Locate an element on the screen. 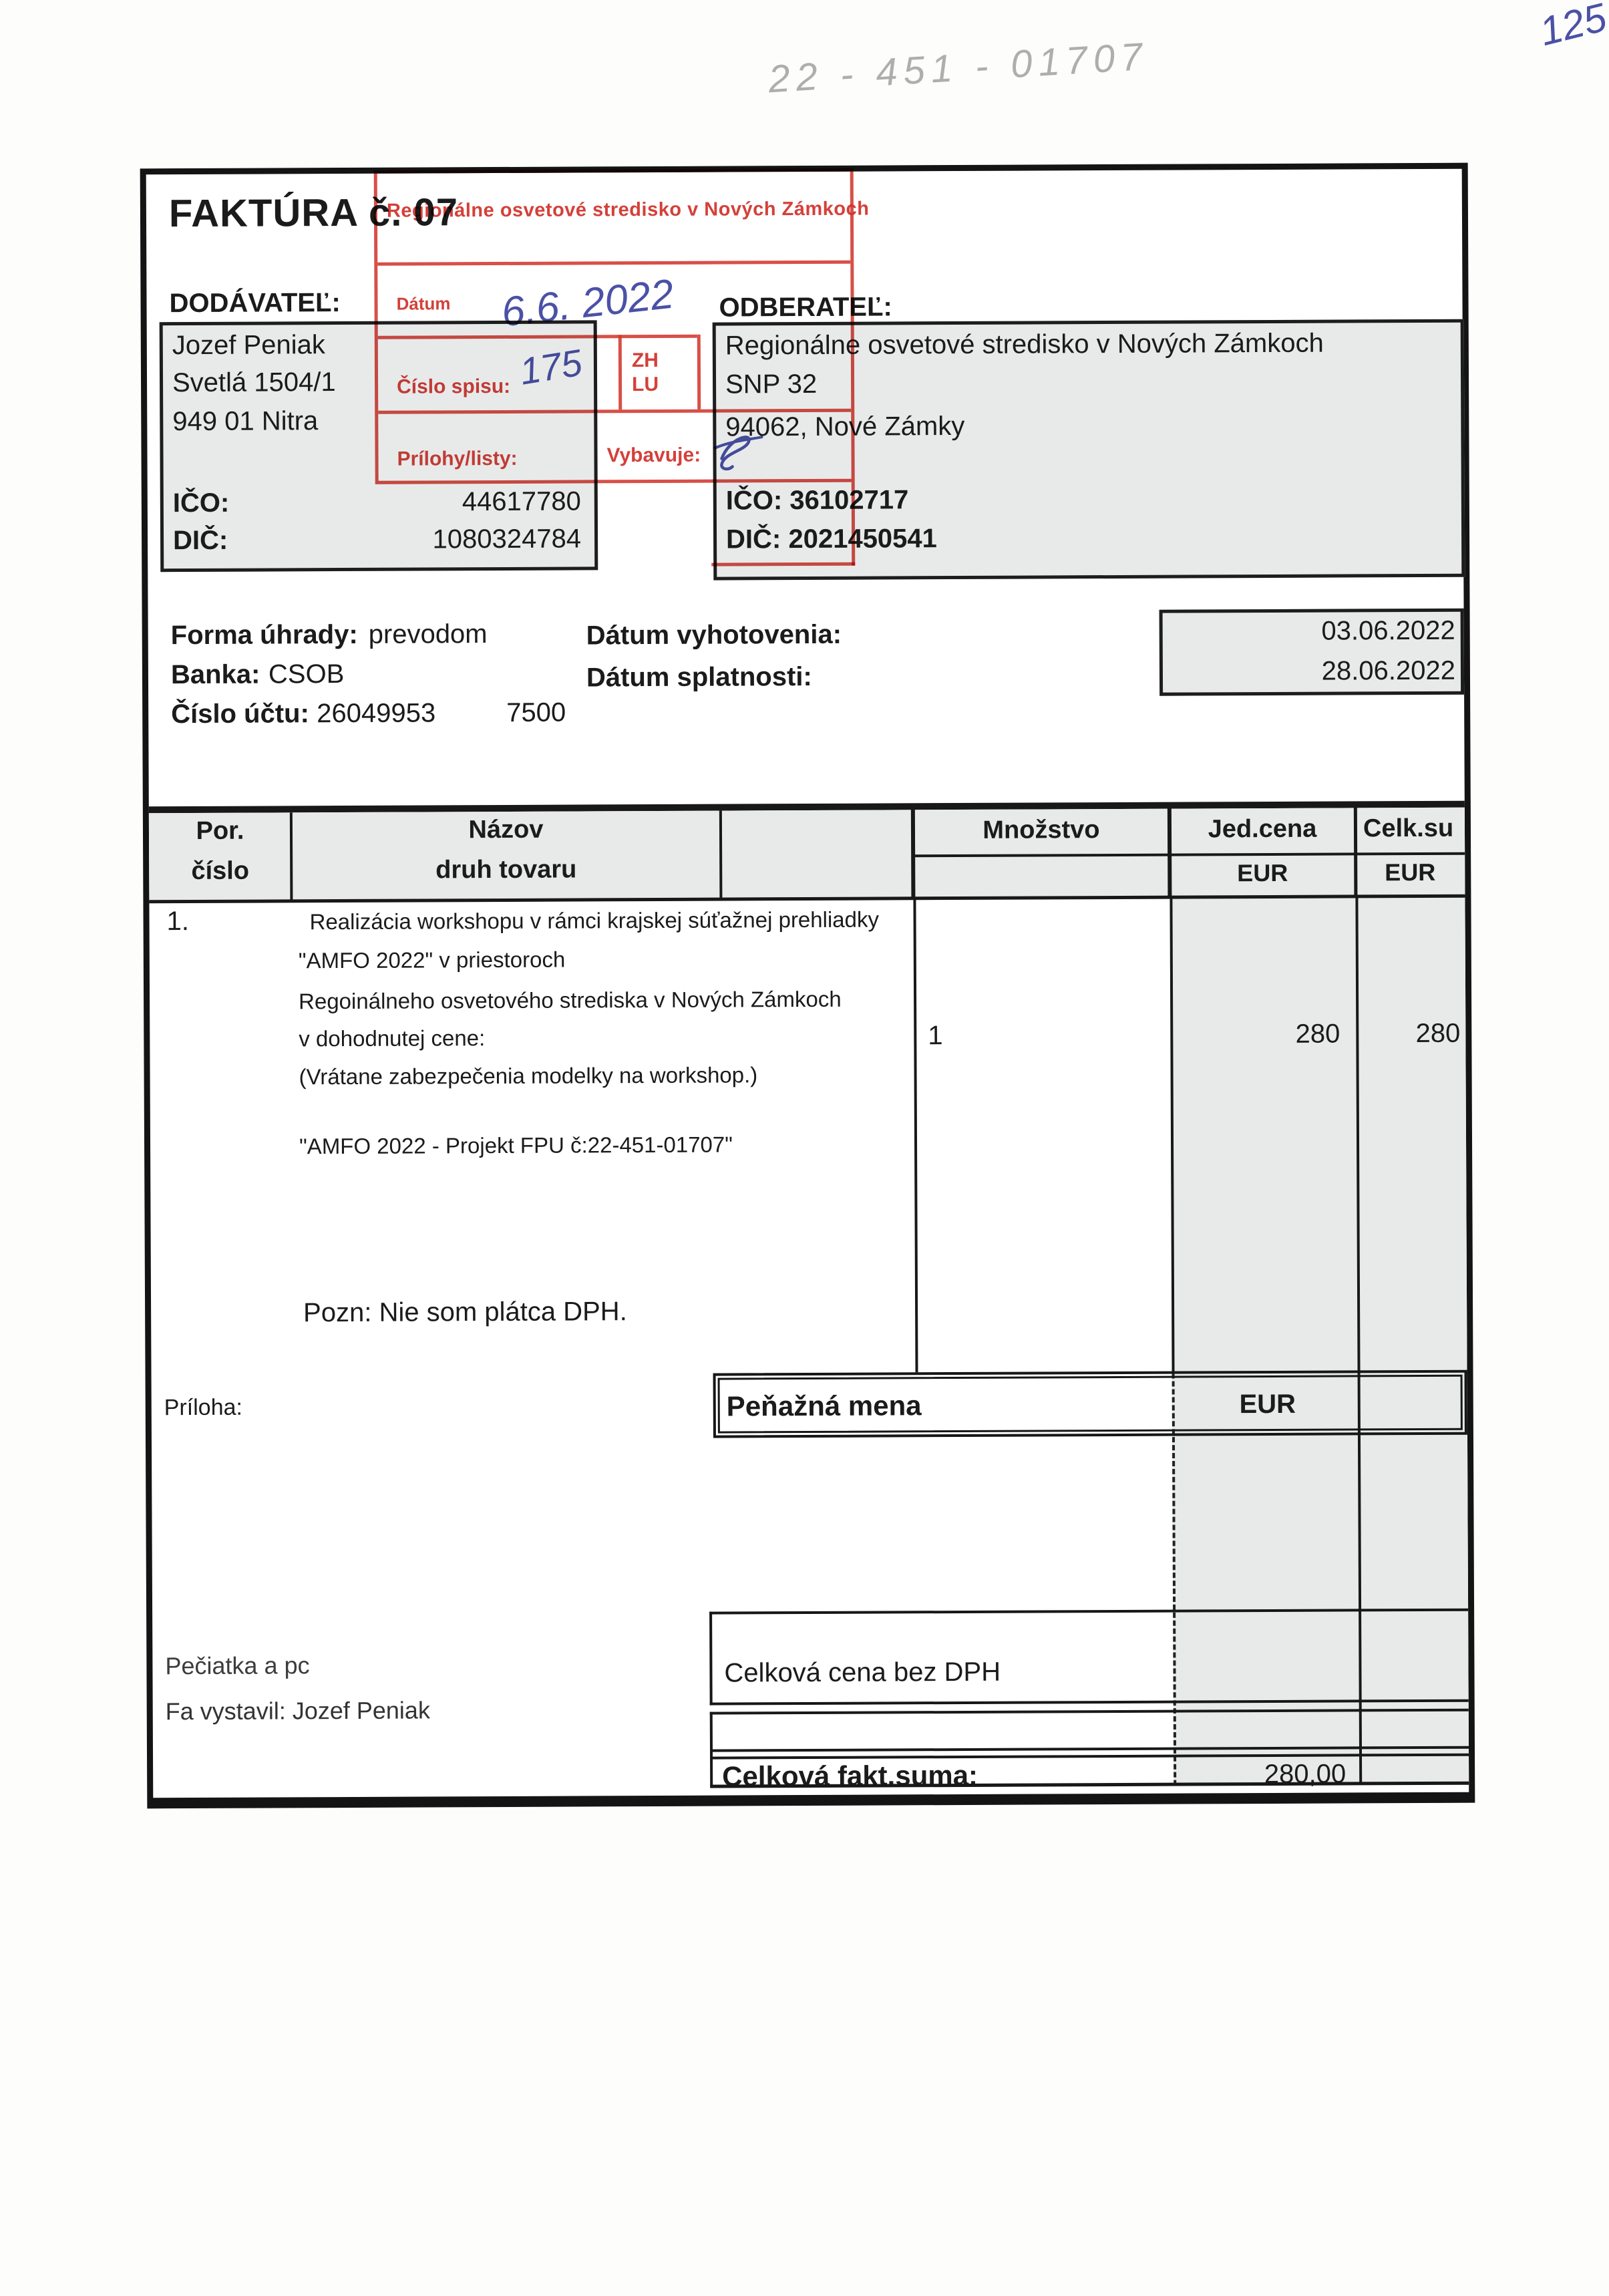 This screenshot has height=2296, width=1609. cislo-uctu-value: 26049953 is located at coordinates (377, 713).